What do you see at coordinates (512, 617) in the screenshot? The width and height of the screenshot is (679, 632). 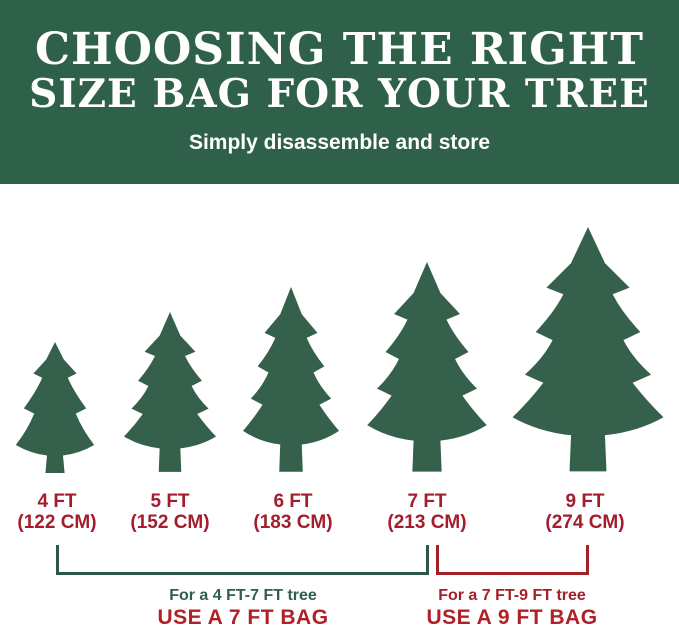 I see `bag-text: USE A 9 FT BAG` at bounding box center [512, 617].